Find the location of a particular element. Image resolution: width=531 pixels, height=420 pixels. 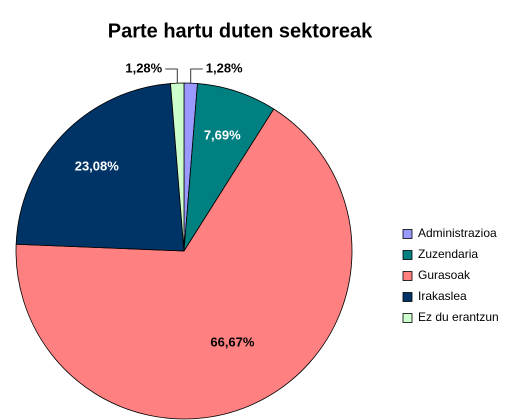

data-label: 66,67% is located at coordinates (232, 342).